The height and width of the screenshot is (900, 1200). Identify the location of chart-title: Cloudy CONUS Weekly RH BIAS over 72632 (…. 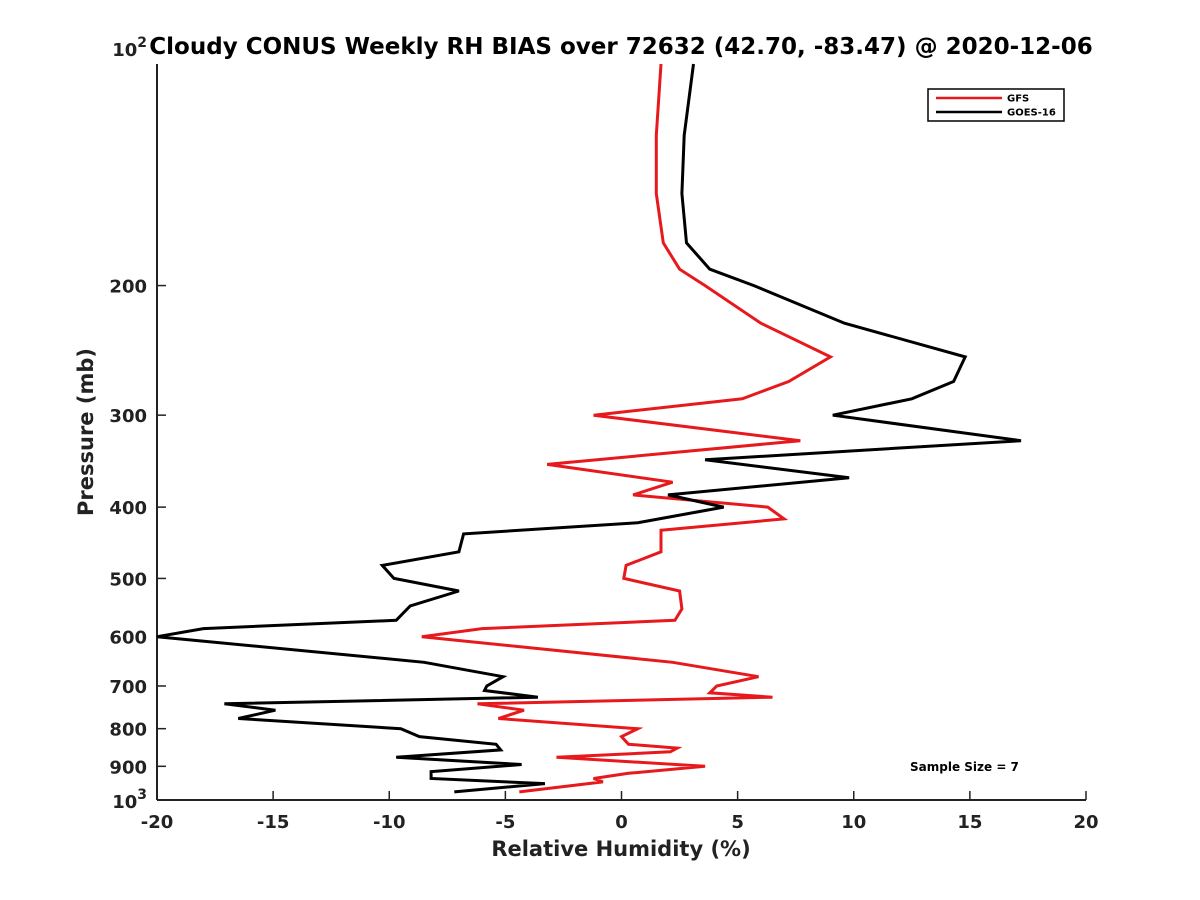
(620, 47).